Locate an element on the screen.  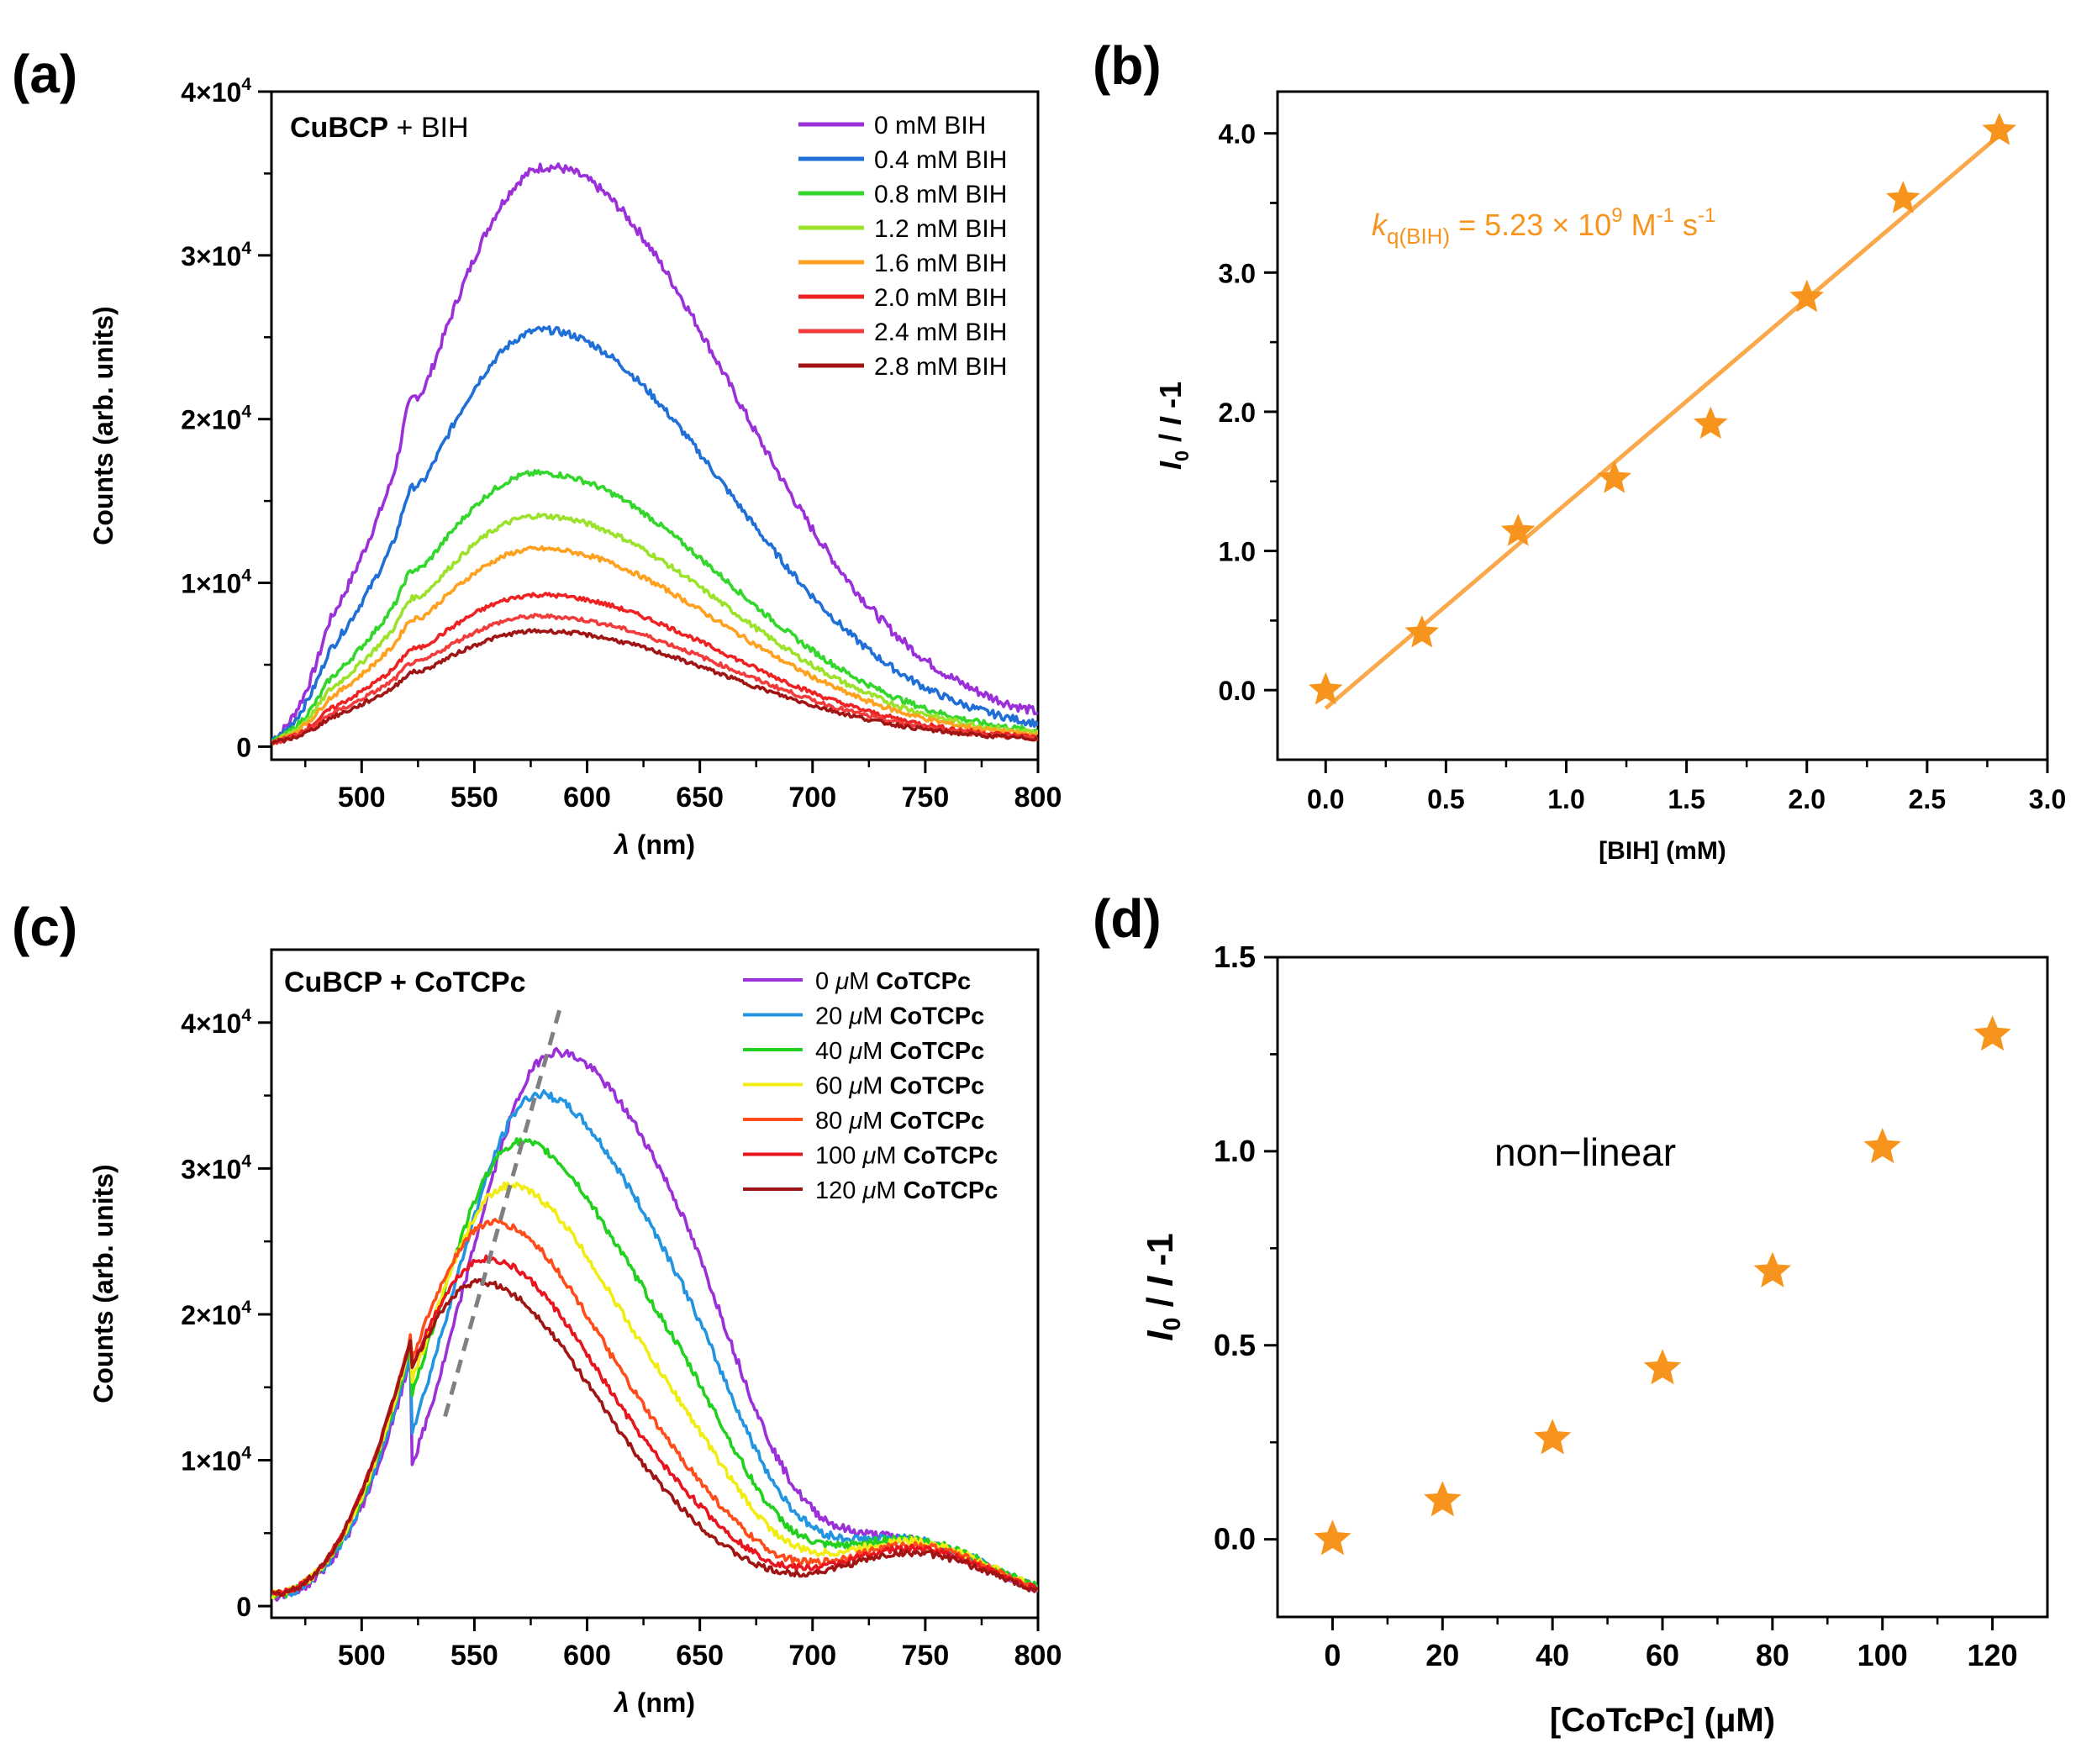
y-tick-label: 2.0 is located at coordinates (1237, 413).